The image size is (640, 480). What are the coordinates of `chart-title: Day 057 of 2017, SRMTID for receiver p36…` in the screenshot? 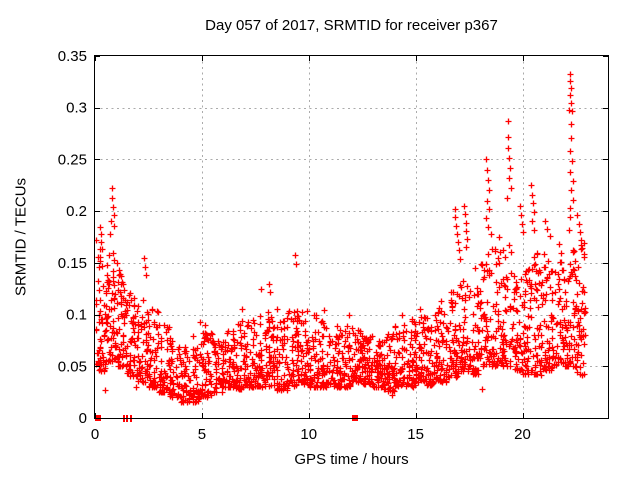 It's located at (351, 25).